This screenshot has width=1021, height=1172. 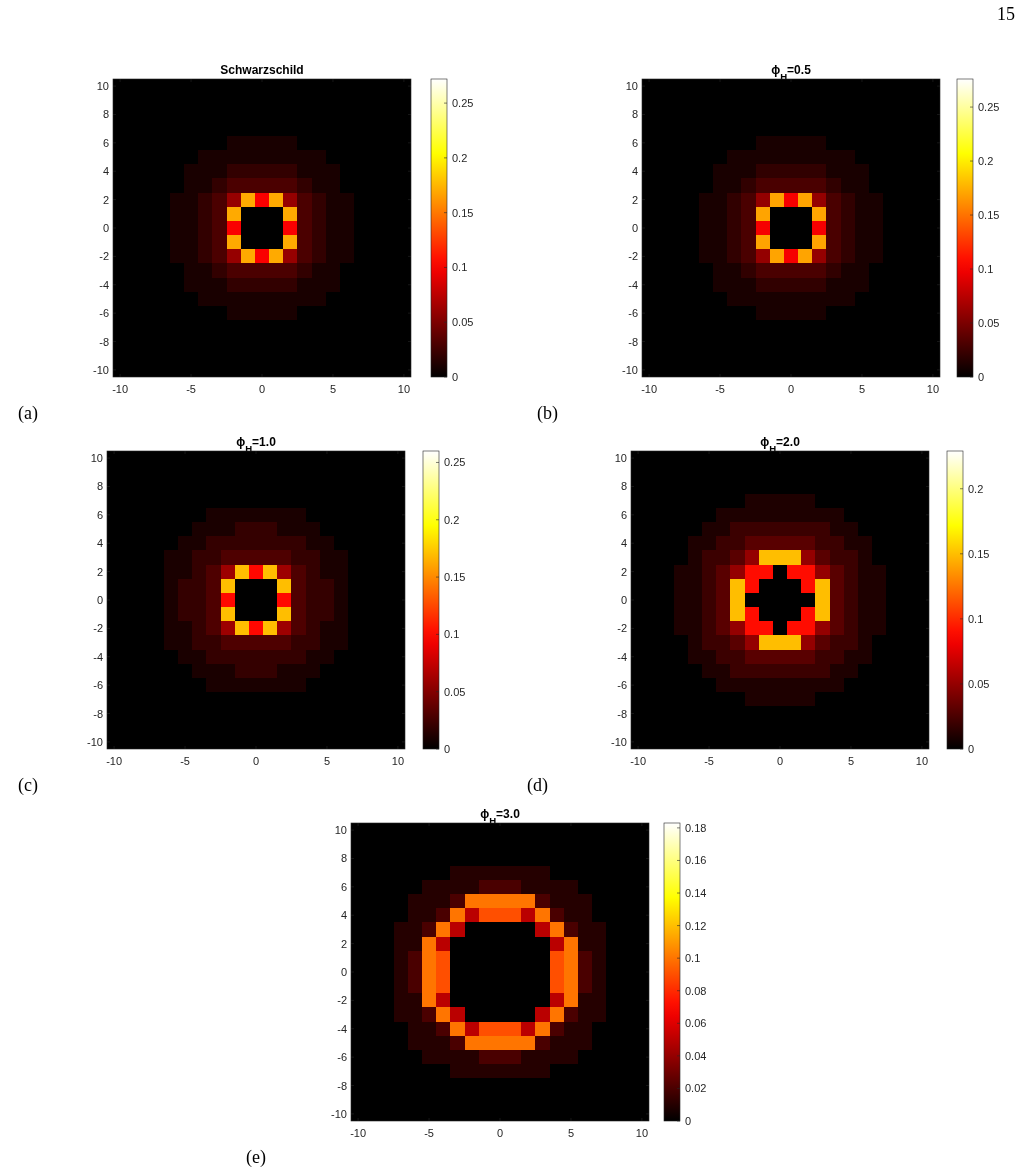 I want to click on chart-title: Schwarzschild, so click(x=262, y=70).